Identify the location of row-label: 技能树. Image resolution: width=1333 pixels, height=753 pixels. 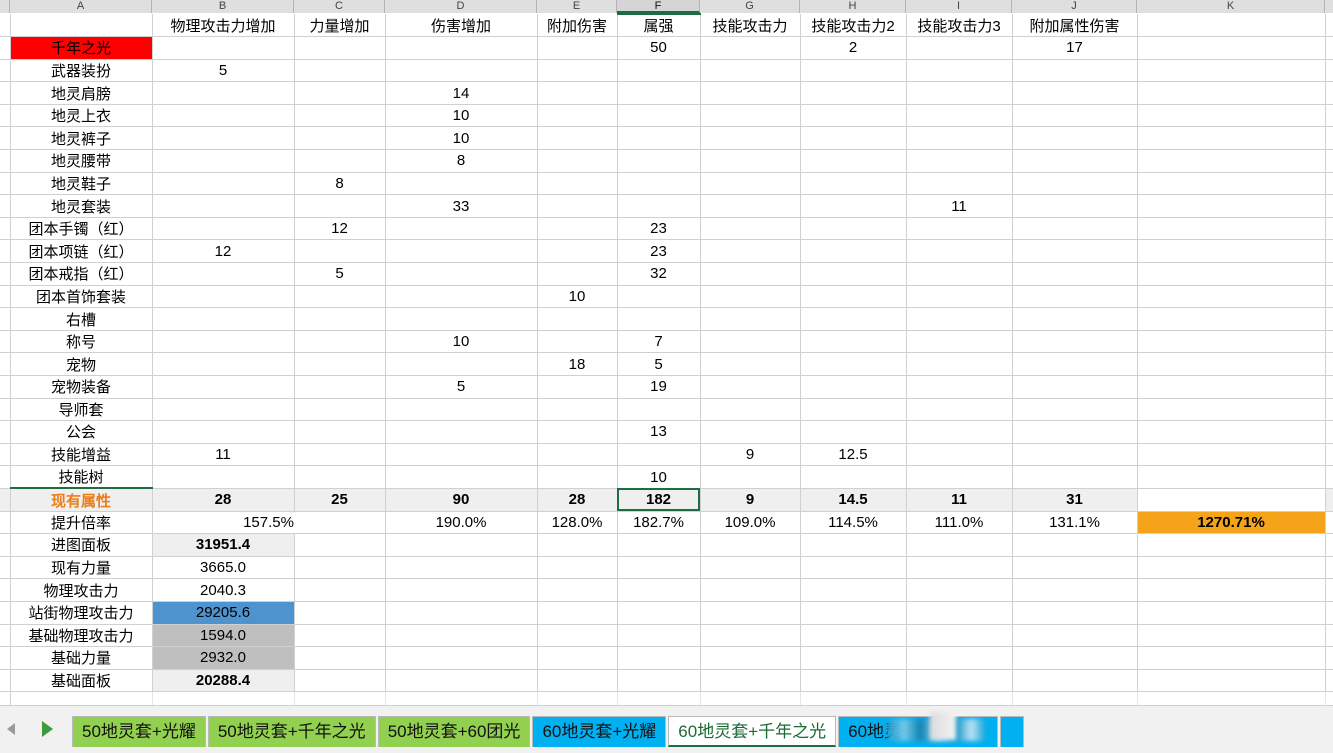
(81, 477).